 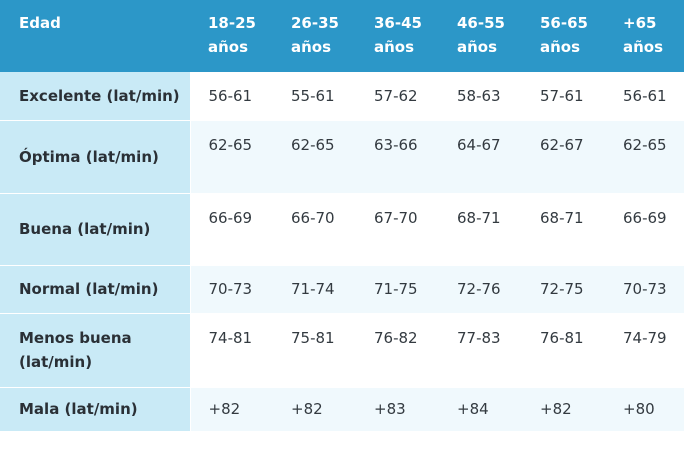 I want to click on cell-value: +83, so click(x=397, y=409).